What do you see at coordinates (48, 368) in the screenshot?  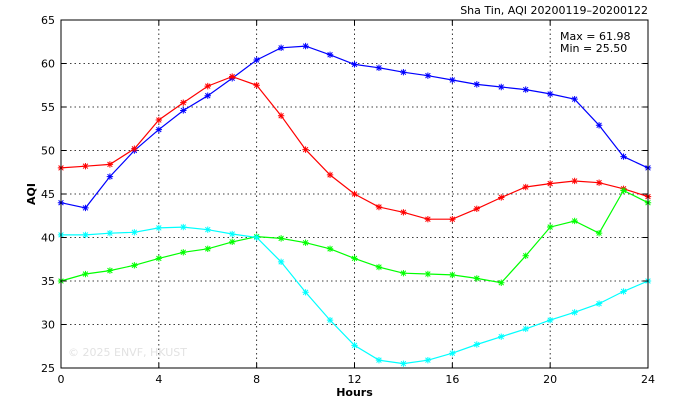 I see `y-tick-label: 25` at bounding box center [48, 368].